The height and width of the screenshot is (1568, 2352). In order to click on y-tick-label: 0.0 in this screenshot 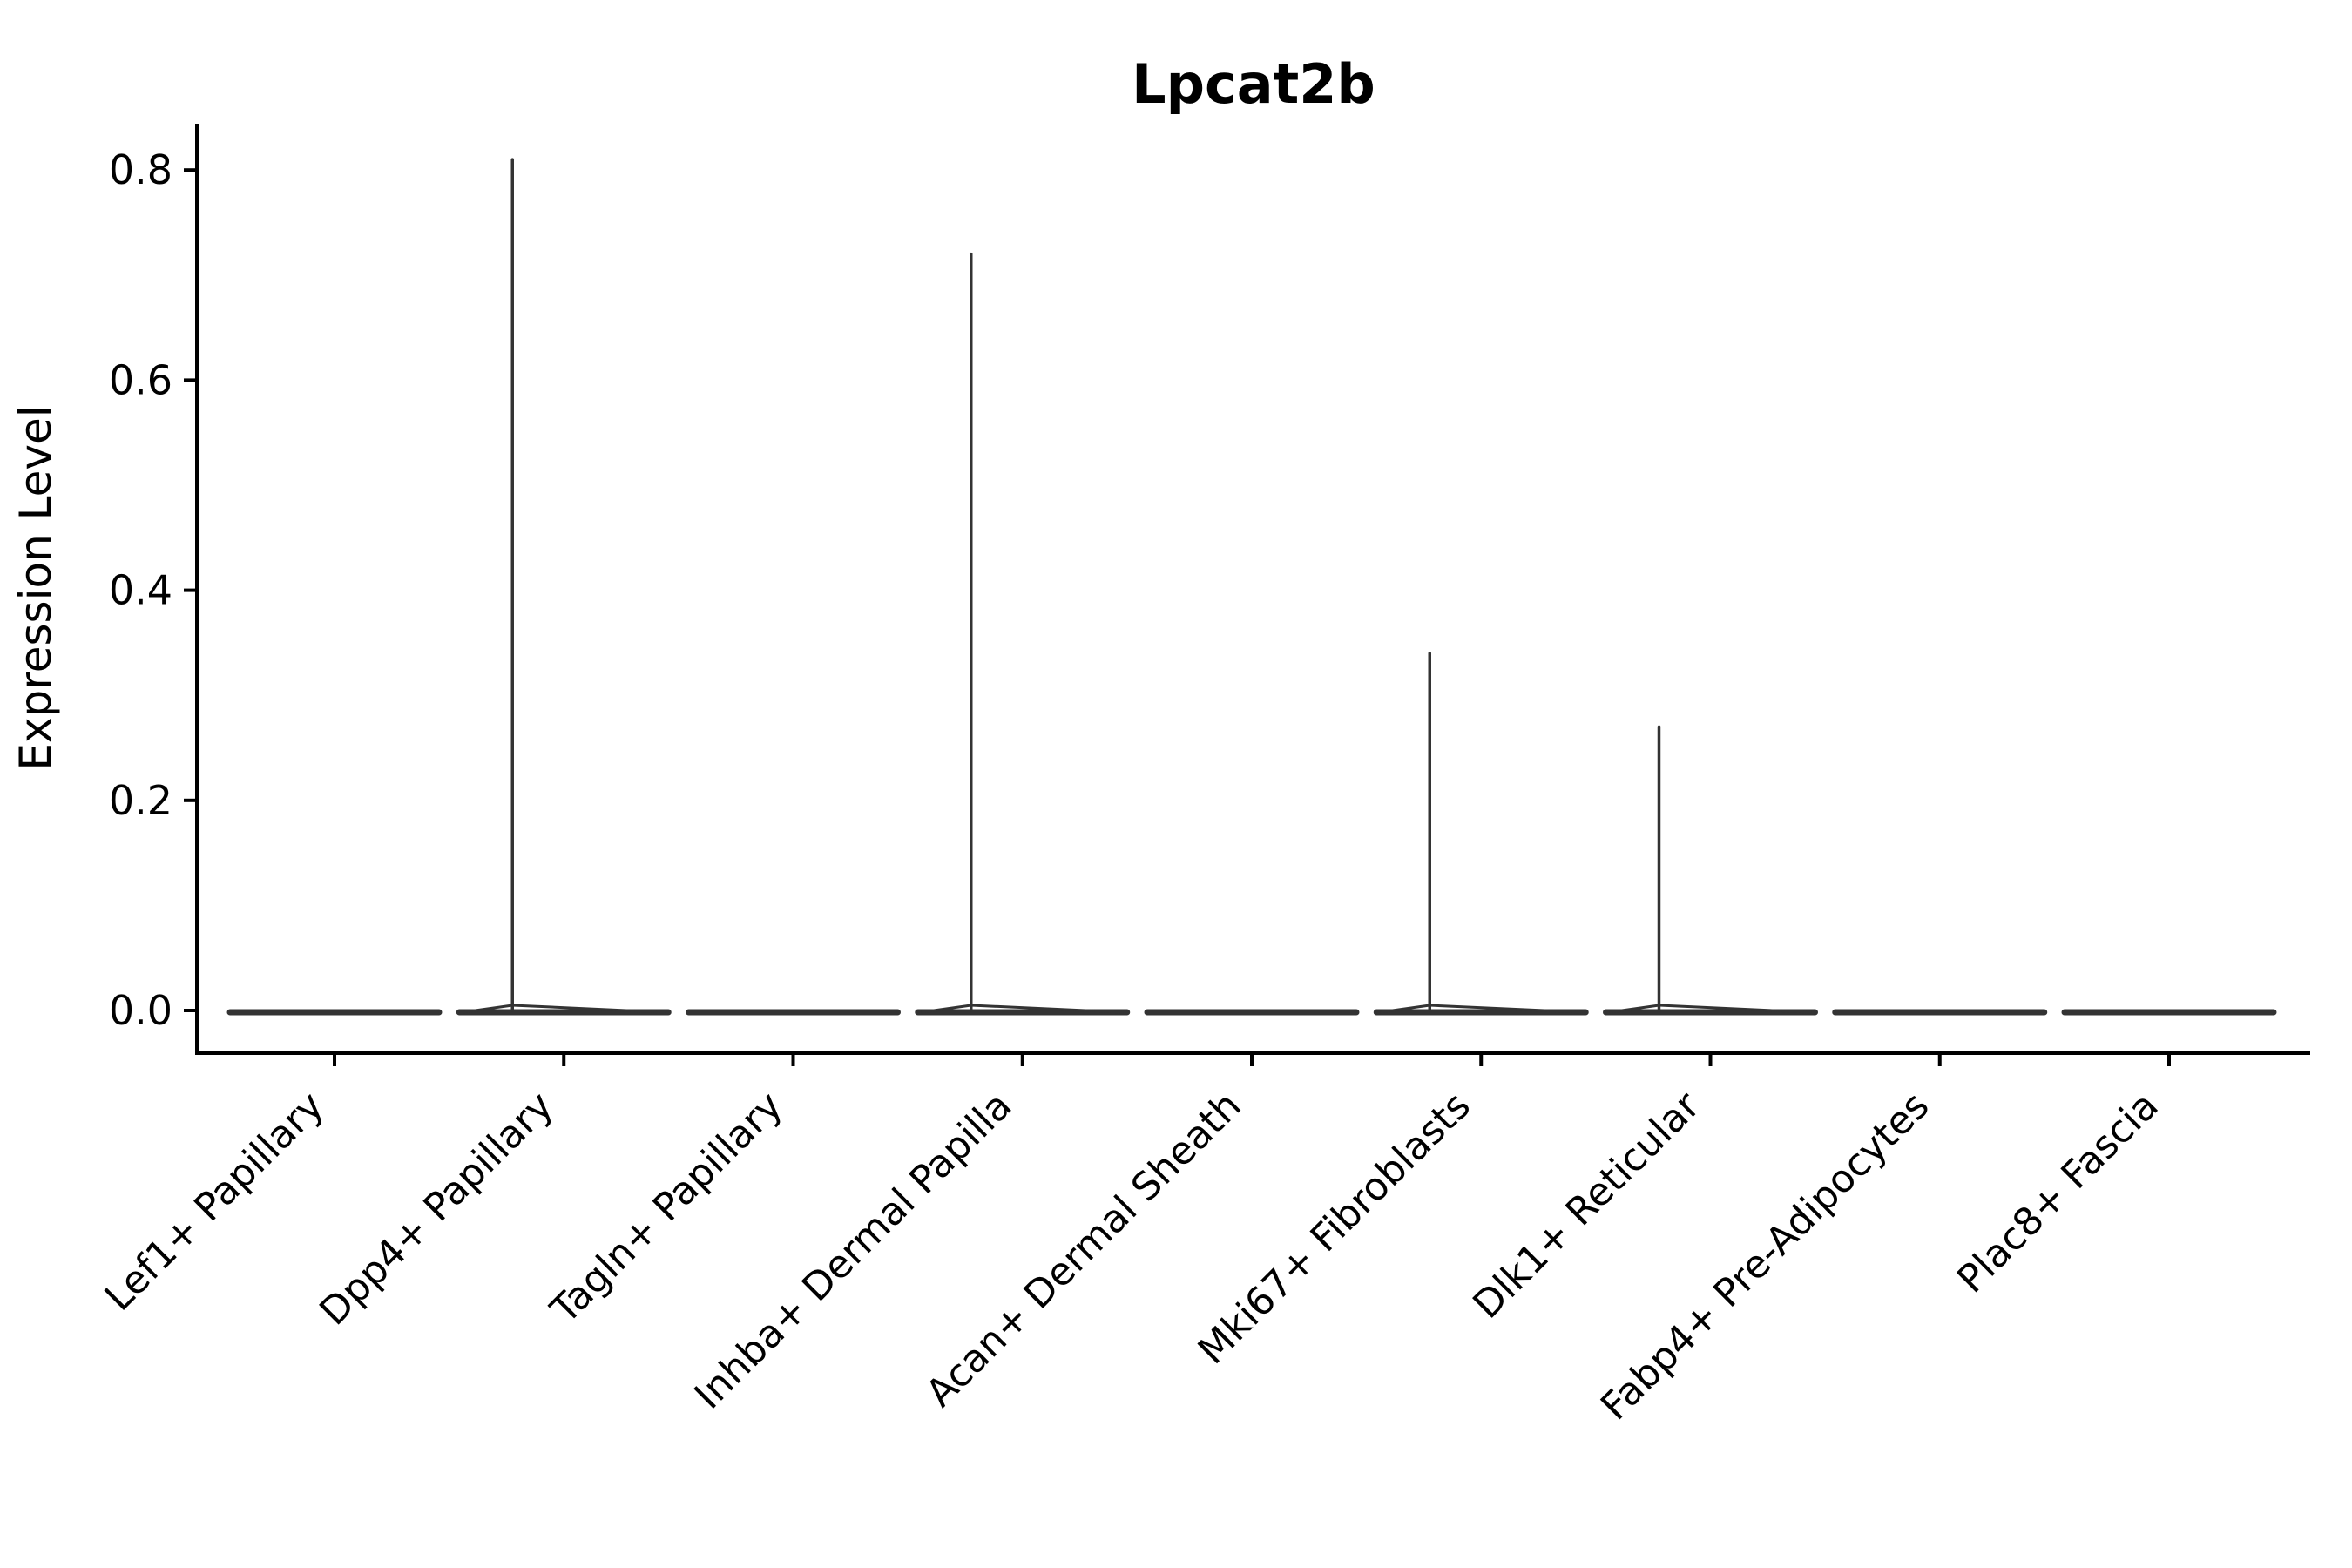, I will do `click(140, 1011)`.